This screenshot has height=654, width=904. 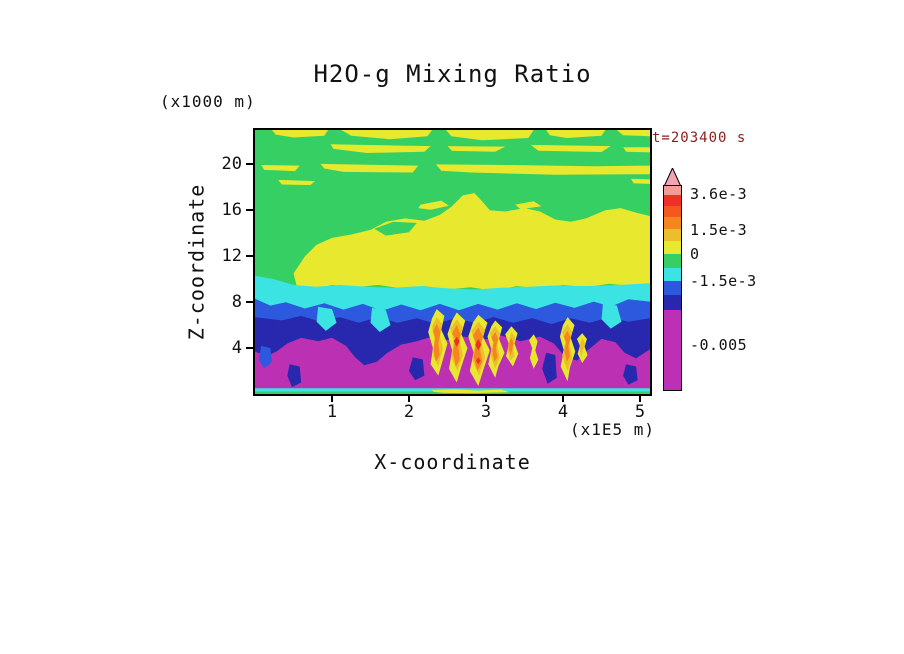 I want to click on colorbar-level-label: 0, so click(x=695, y=254).